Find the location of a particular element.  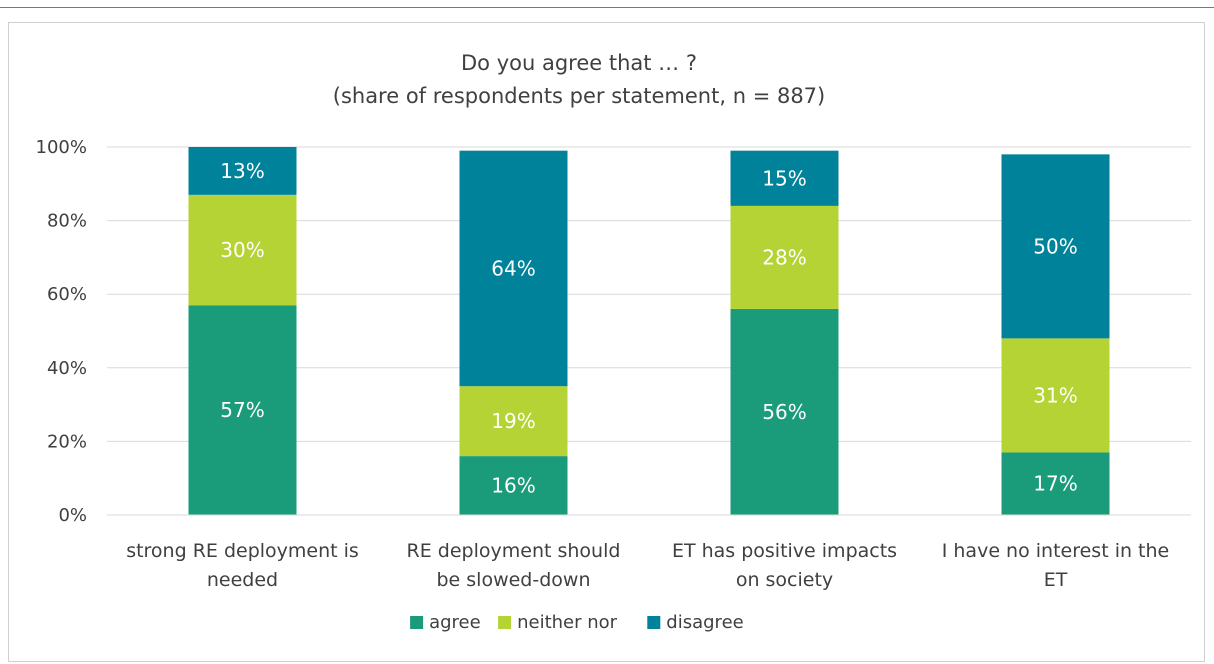

data-label-neither-nor-2: 19% is located at coordinates (513, 421).